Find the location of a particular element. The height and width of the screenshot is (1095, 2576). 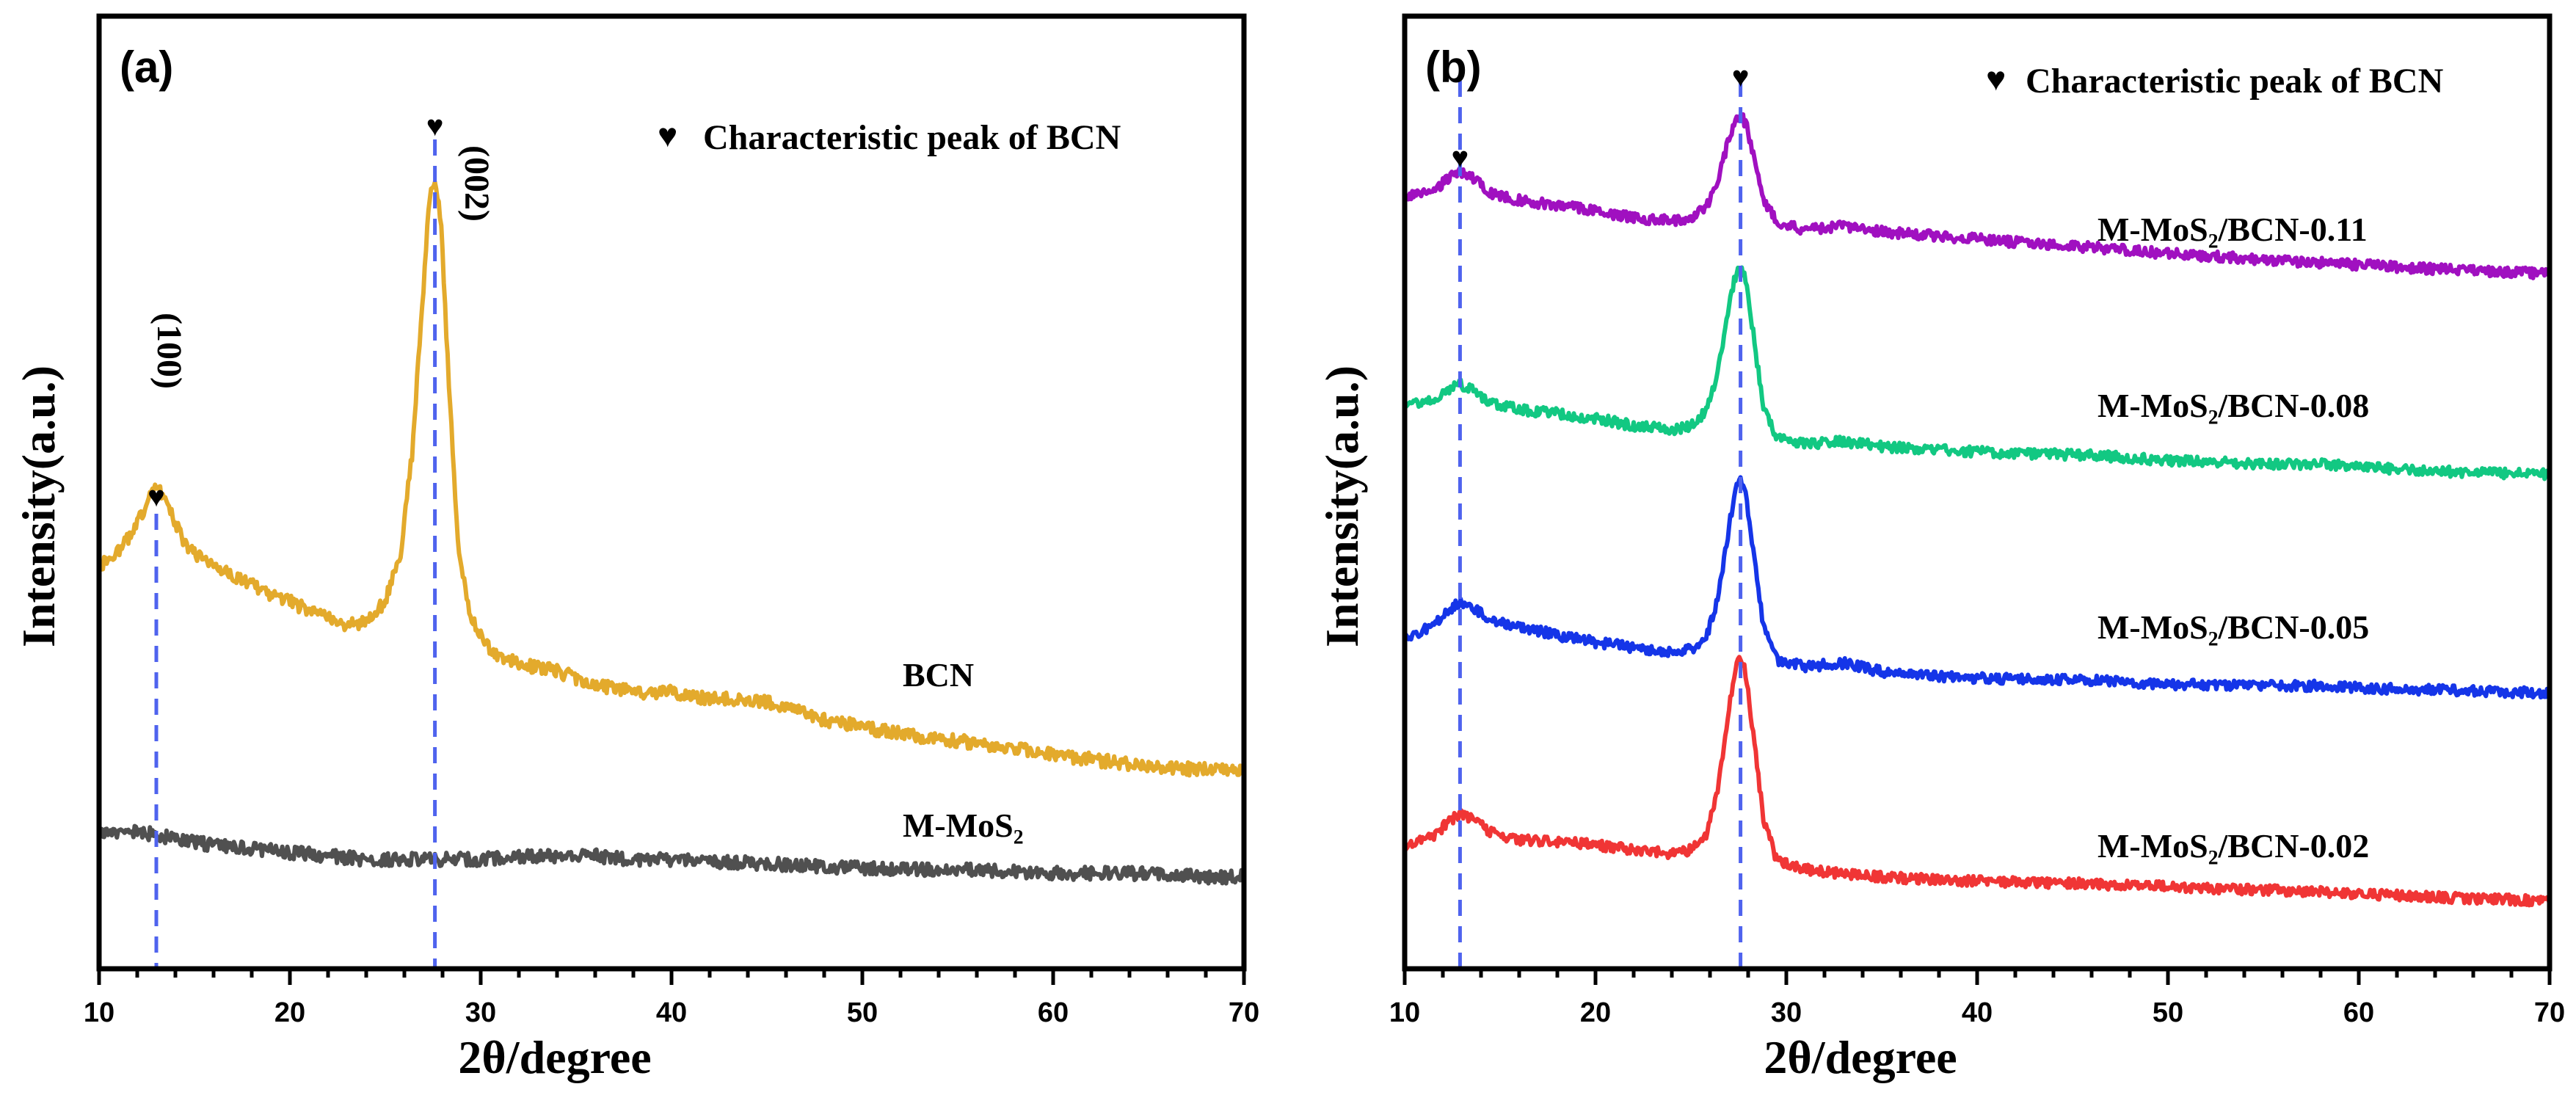

panel-a-x-ticks: 10 20 30 40 50 60 70 is located at coordinates (671, 998).